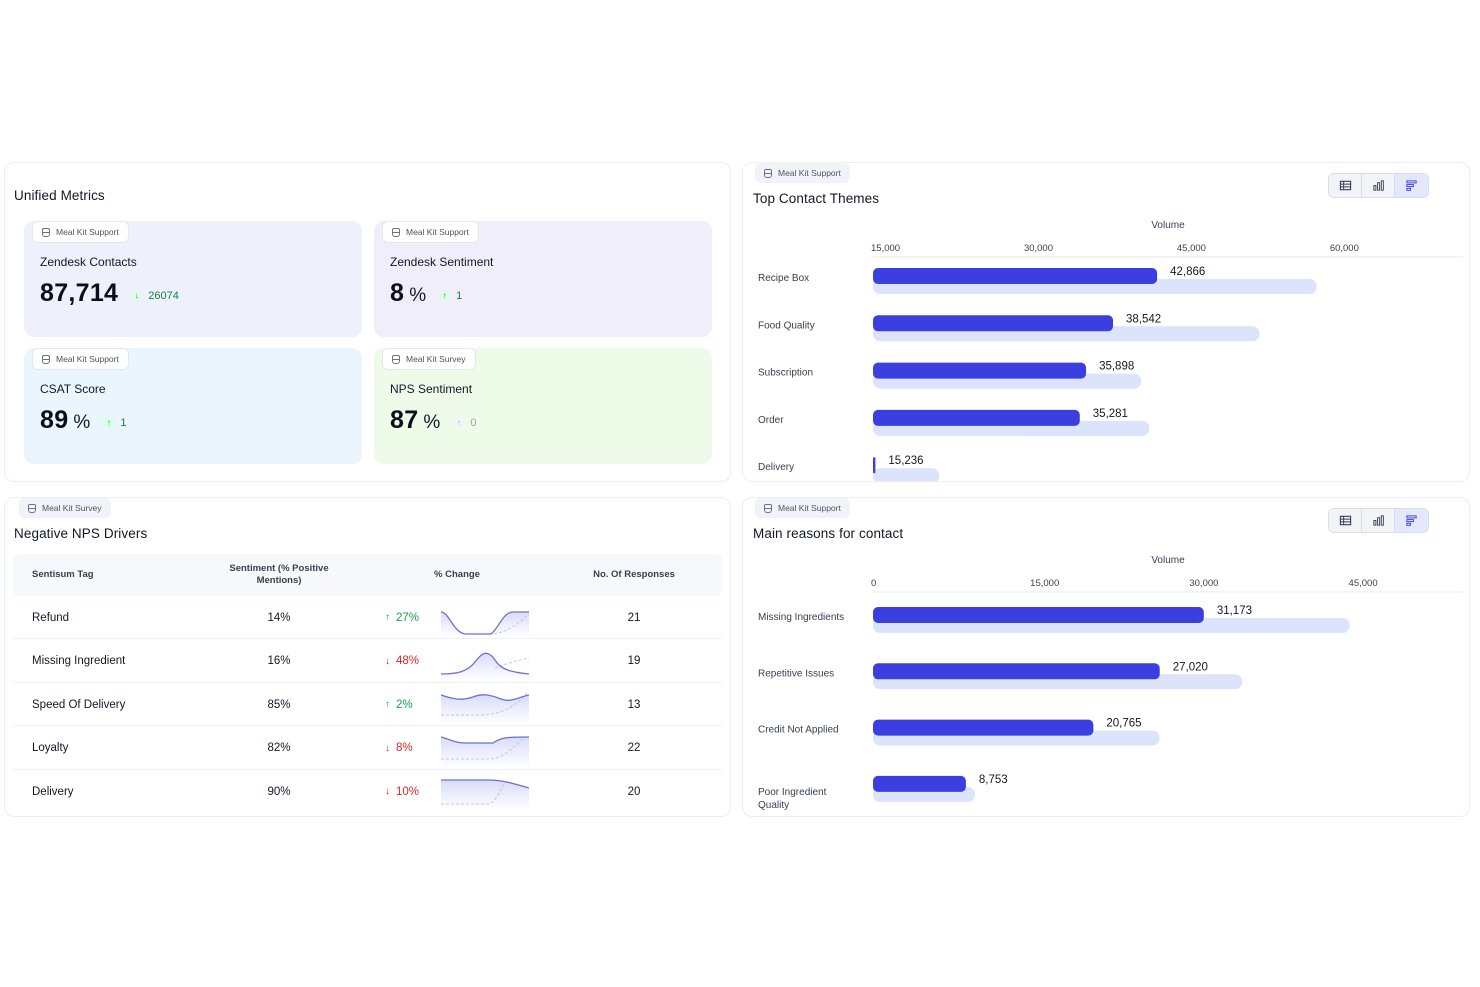  Describe the element at coordinates (801, 617) in the screenshot. I see `category-label: Missing Ingredients` at that location.